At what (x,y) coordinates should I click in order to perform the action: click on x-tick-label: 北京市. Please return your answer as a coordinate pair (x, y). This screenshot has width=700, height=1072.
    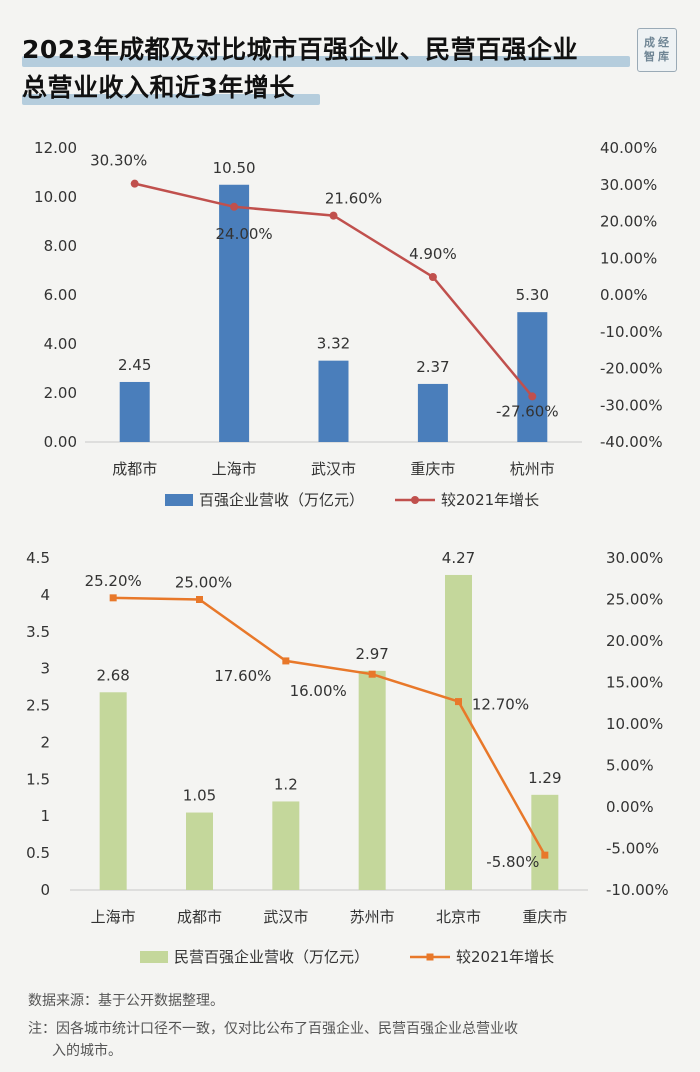
    Looking at the image, I should click on (458, 917).